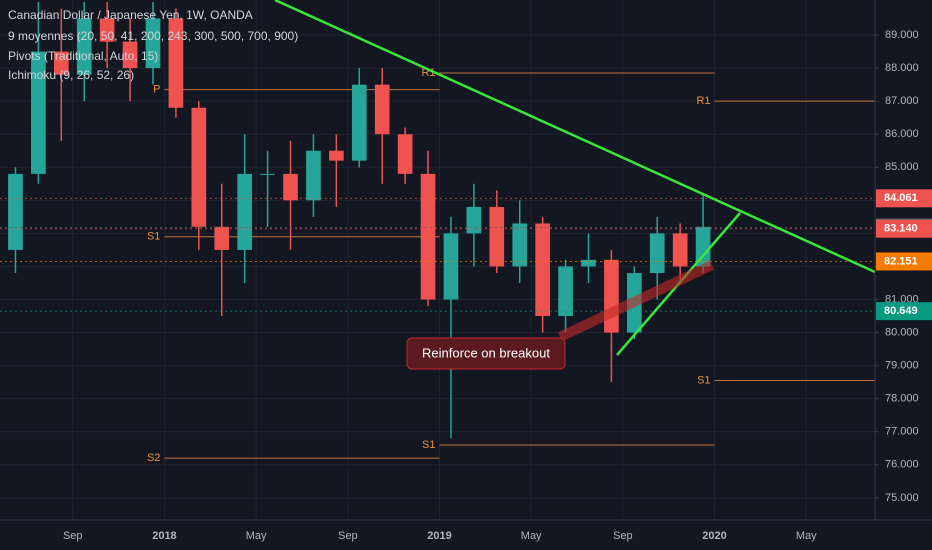 The height and width of the screenshot is (550, 932). I want to click on x-tick-label: 2019, so click(439, 536).